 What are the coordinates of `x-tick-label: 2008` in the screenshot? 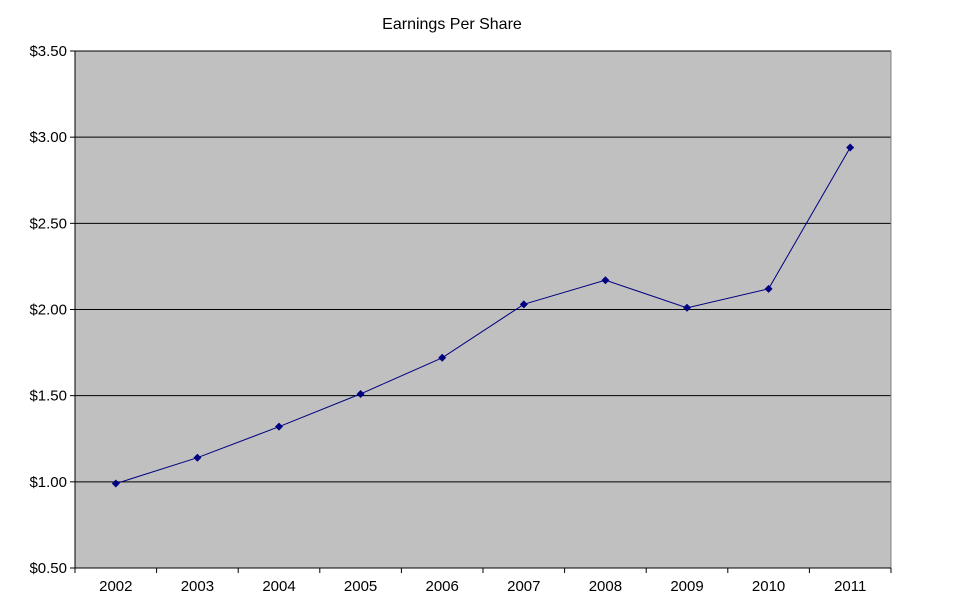 It's located at (605, 586).